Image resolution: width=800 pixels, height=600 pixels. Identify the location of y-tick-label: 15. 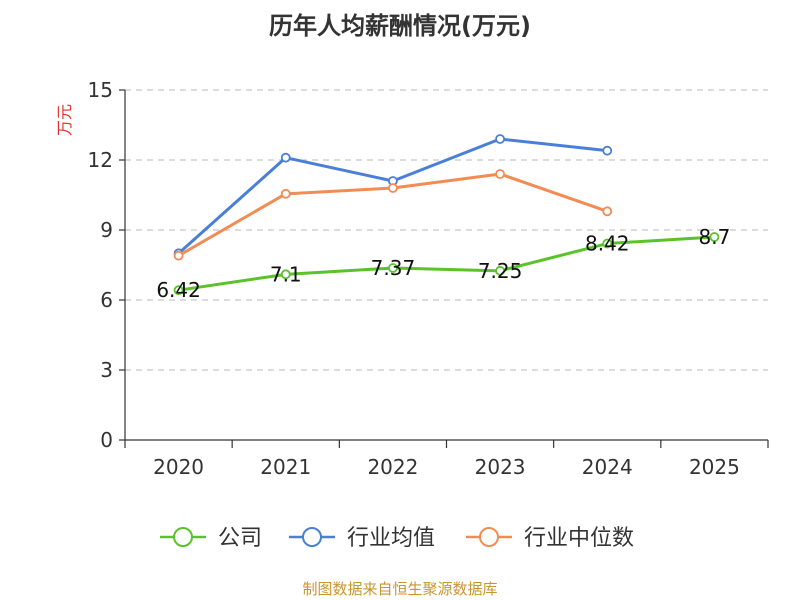
(100, 90).